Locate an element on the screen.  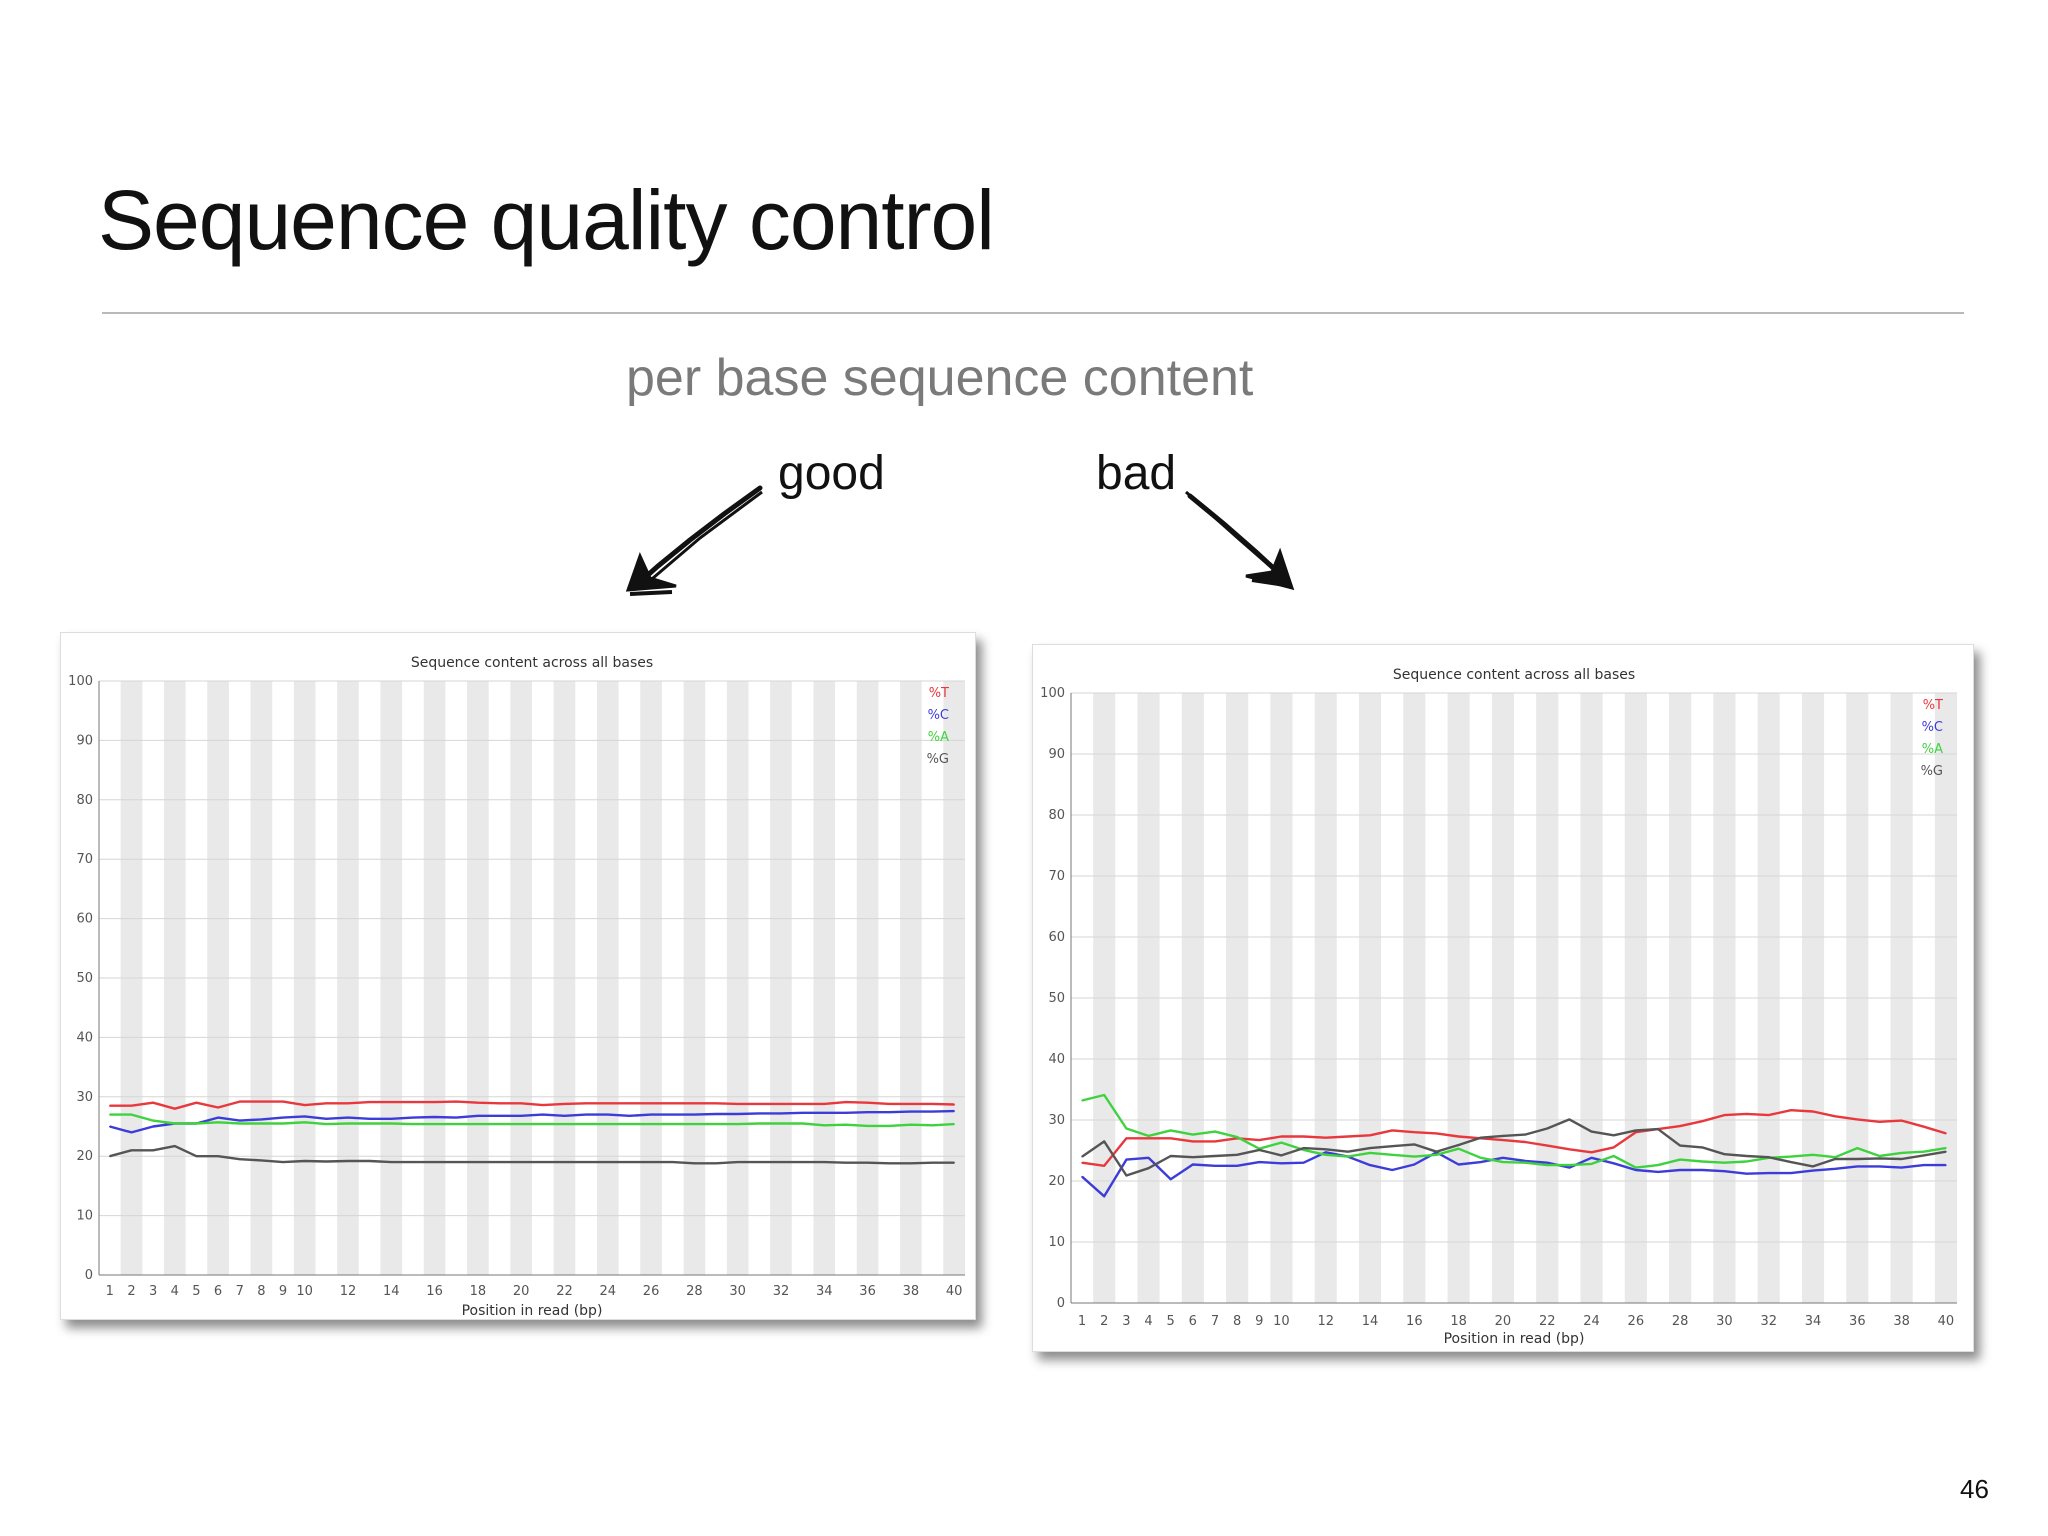
y-tick-label: 80 is located at coordinates (1056, 815).